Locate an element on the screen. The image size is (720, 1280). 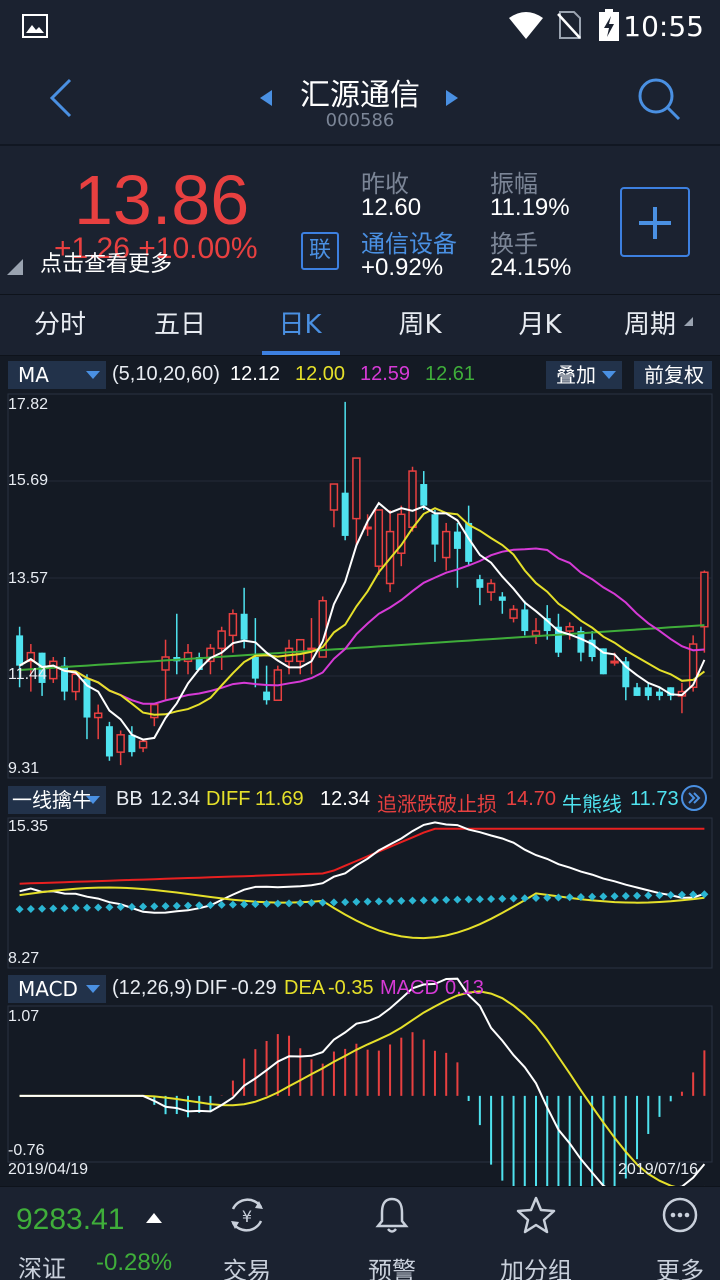
prev-stock-icon is located at coordinates (266, 98).